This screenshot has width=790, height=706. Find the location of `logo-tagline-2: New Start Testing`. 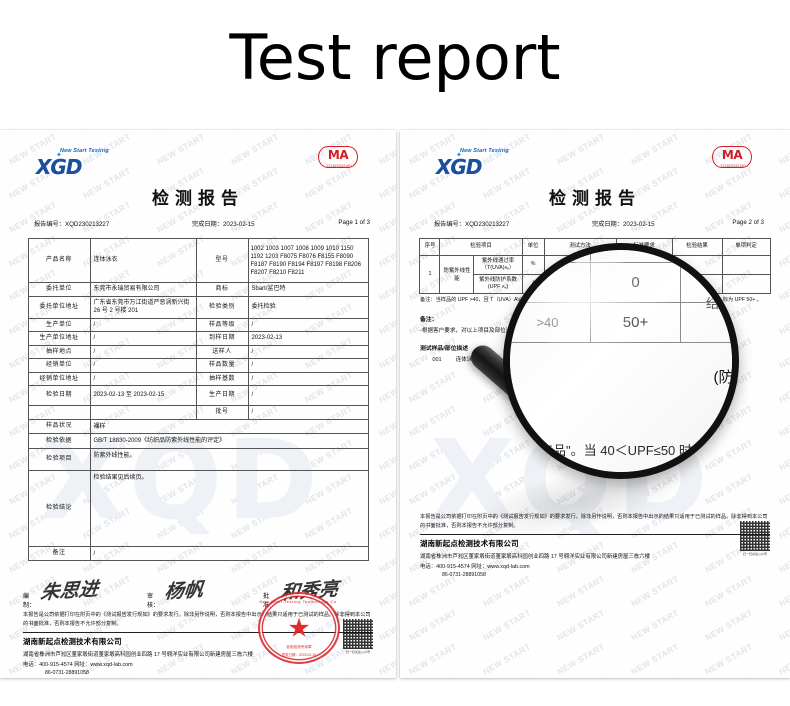

logo-tagline-2: New Start Testing is located at coordinates (484, 151).